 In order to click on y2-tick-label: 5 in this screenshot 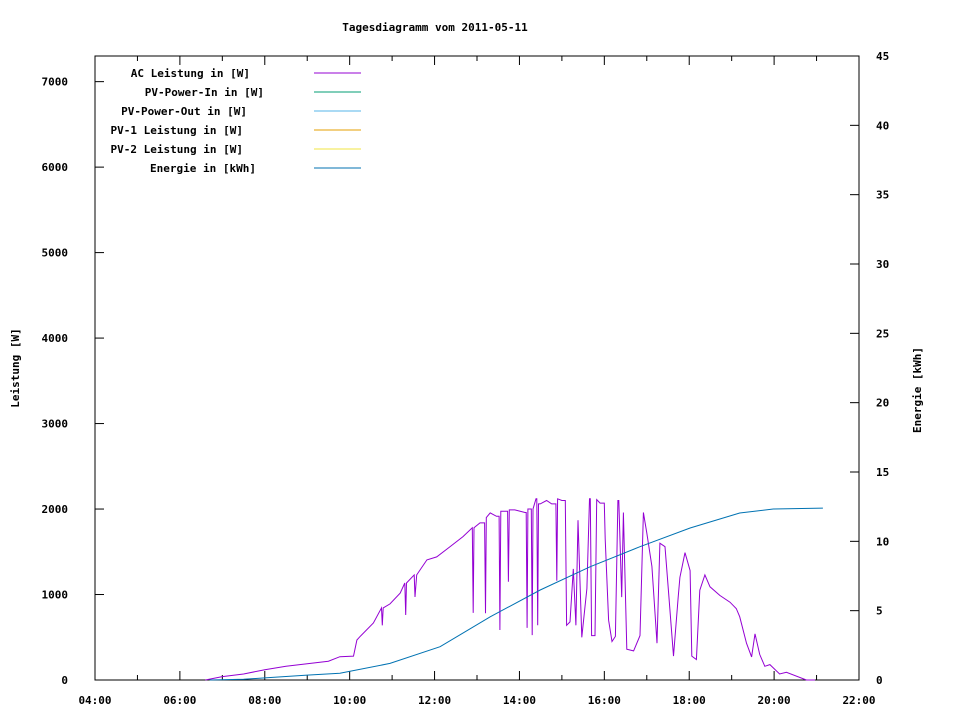, I will do `click(879, 611)`.